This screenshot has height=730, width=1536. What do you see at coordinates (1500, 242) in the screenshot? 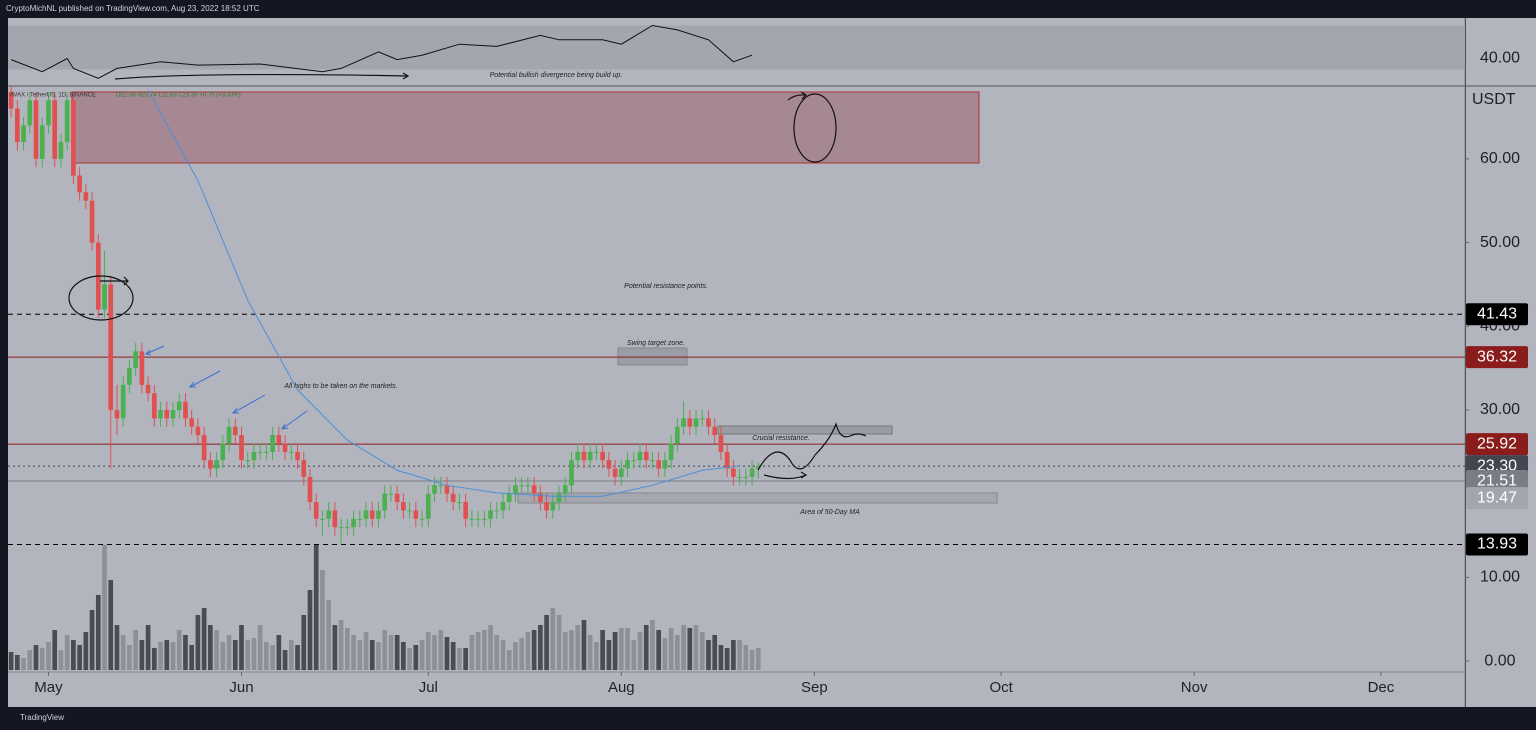
I see `y-tick-label: 50.00` at bounding box center [1500, 242].